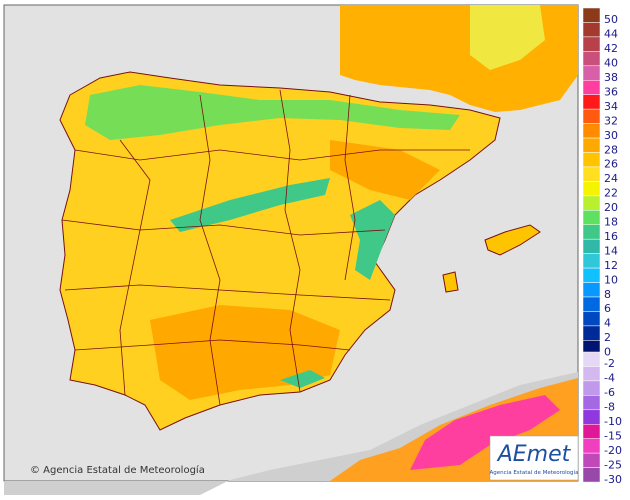 This screenshot has width=630, height=500. Describe the element at coordinates (250, 205) in the screenshot. I see `central-range` at that location.